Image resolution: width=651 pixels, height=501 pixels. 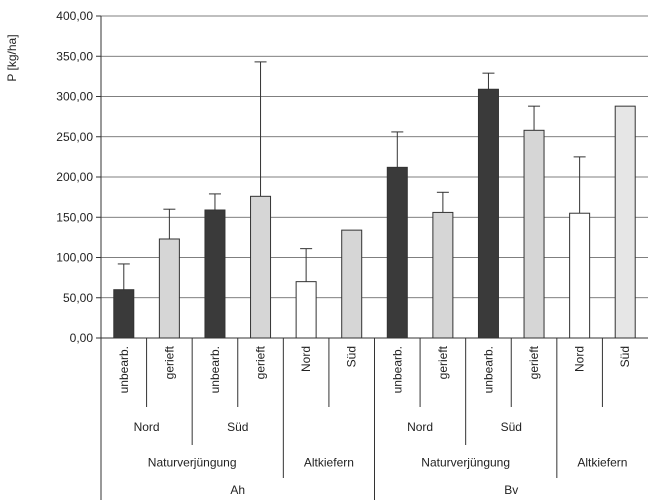 I want to click on group-label-level4: Bv, so click(x=511, y=490).